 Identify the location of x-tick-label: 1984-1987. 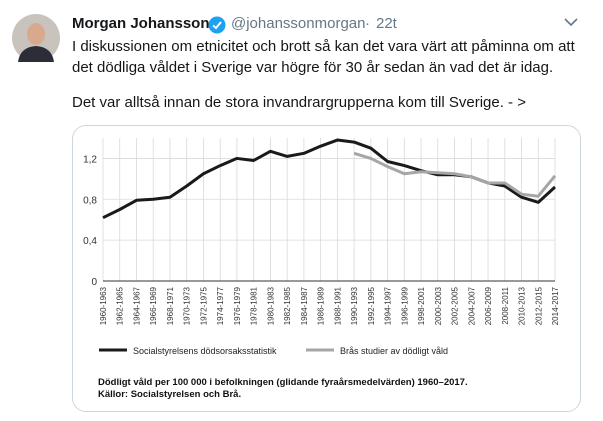
(304, 305).